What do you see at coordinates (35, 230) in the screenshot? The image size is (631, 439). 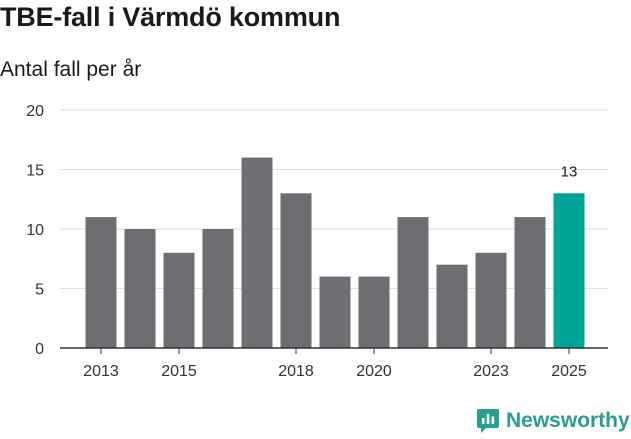 I see `y-tick-label: 10` at bounding box center [35, 230].